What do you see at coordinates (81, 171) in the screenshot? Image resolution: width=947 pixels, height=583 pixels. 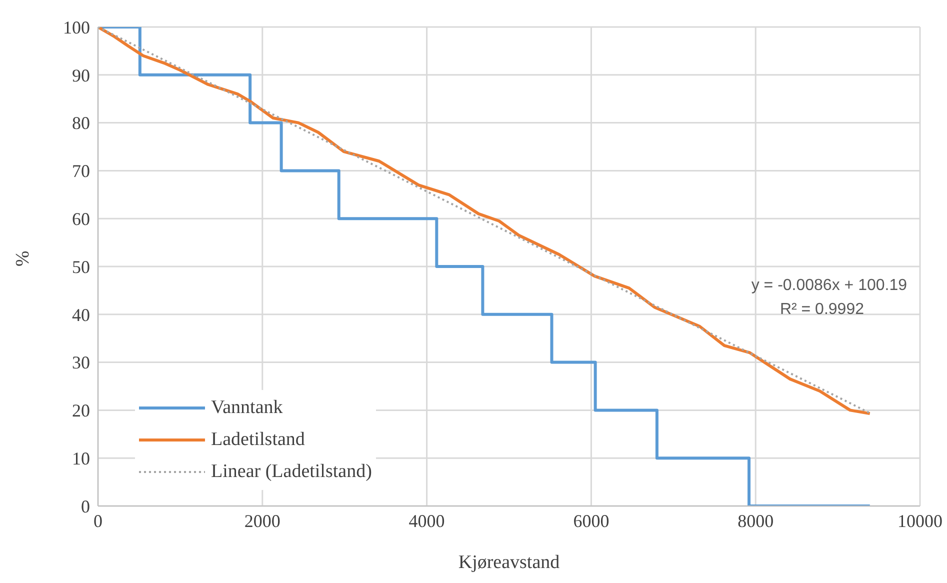 I see `y-tick-label: 70` at bounding box center [81, 171].